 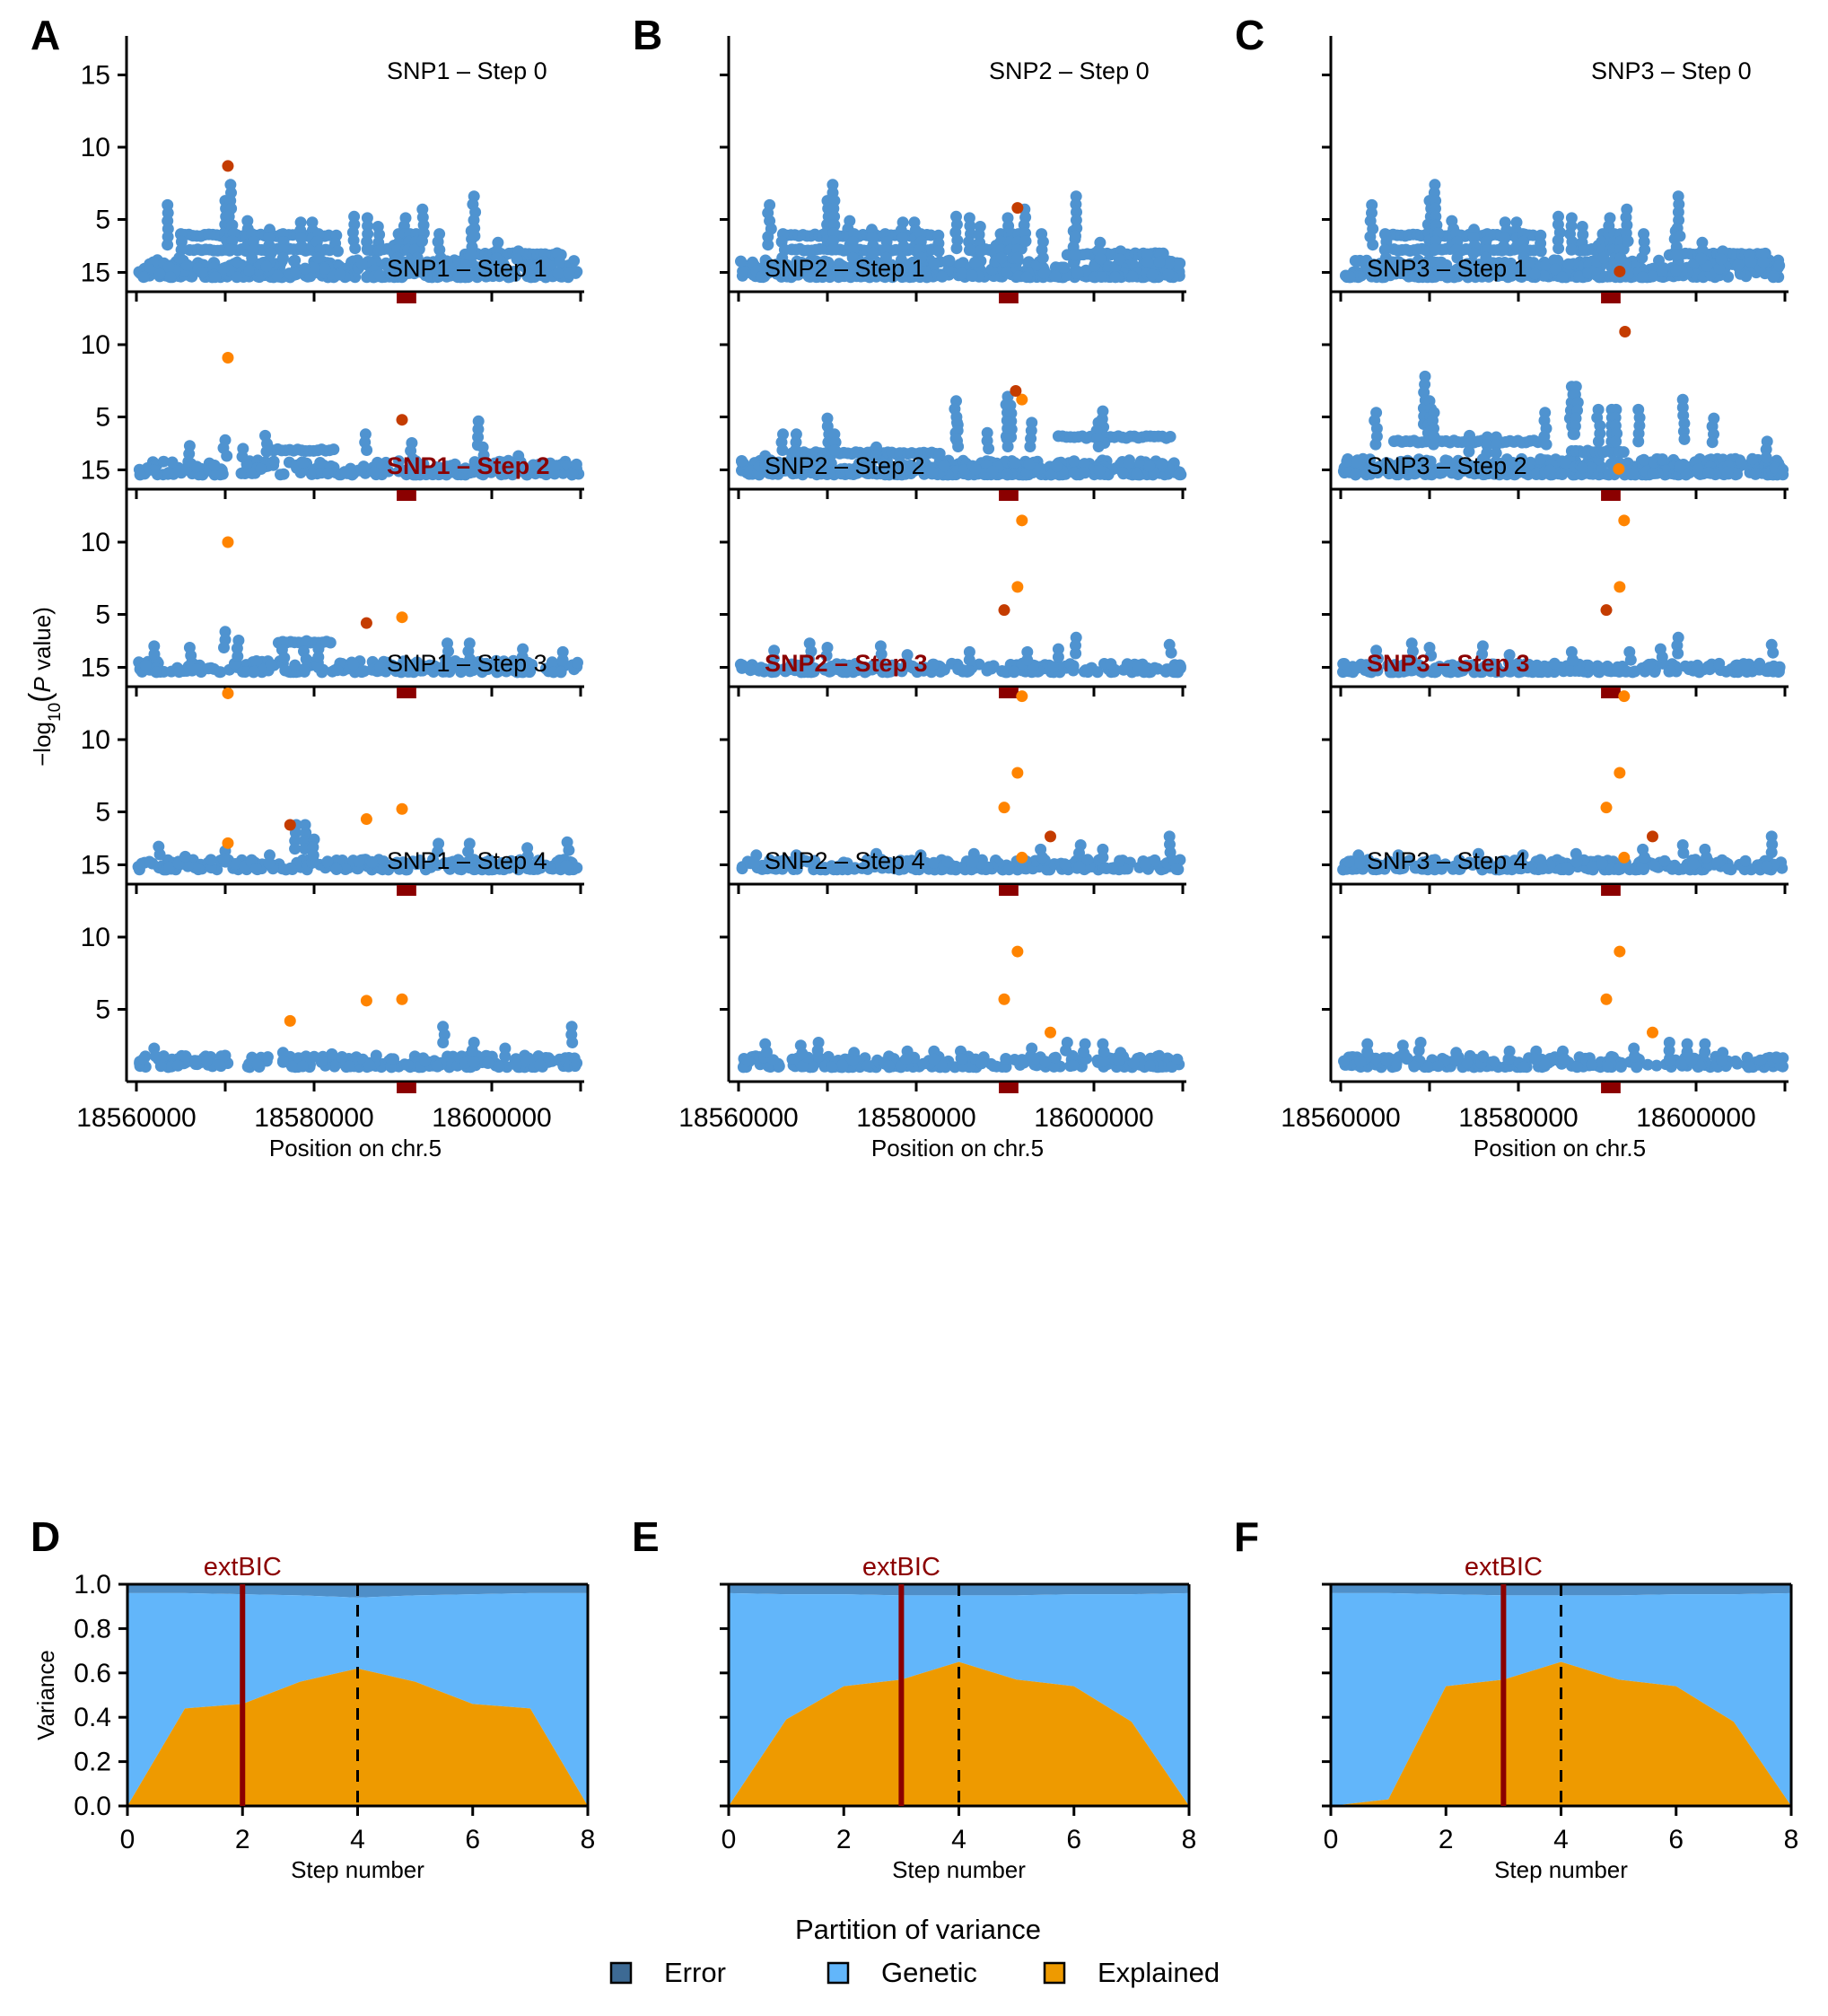 I want to click on y-tick-label: 5, so click(x=102, y=1009).